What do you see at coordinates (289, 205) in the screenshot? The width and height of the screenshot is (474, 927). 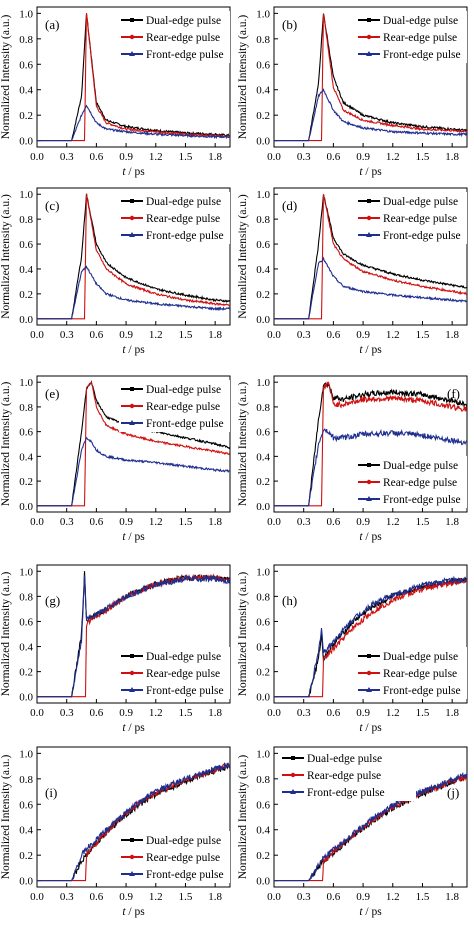 I see `panel-label: (d)` at bounding box center [289, 205].